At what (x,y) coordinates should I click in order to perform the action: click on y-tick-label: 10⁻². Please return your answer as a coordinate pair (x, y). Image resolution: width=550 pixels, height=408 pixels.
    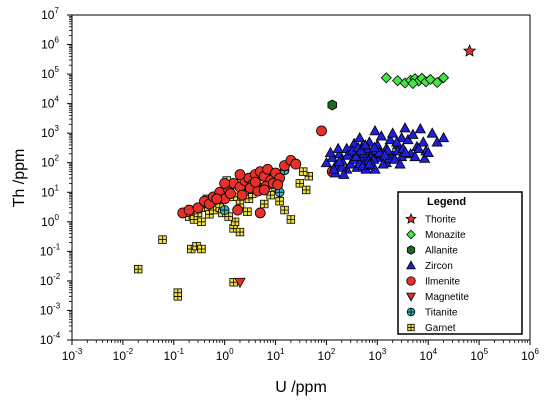
    Looking at the image, I should click on (50, 280).